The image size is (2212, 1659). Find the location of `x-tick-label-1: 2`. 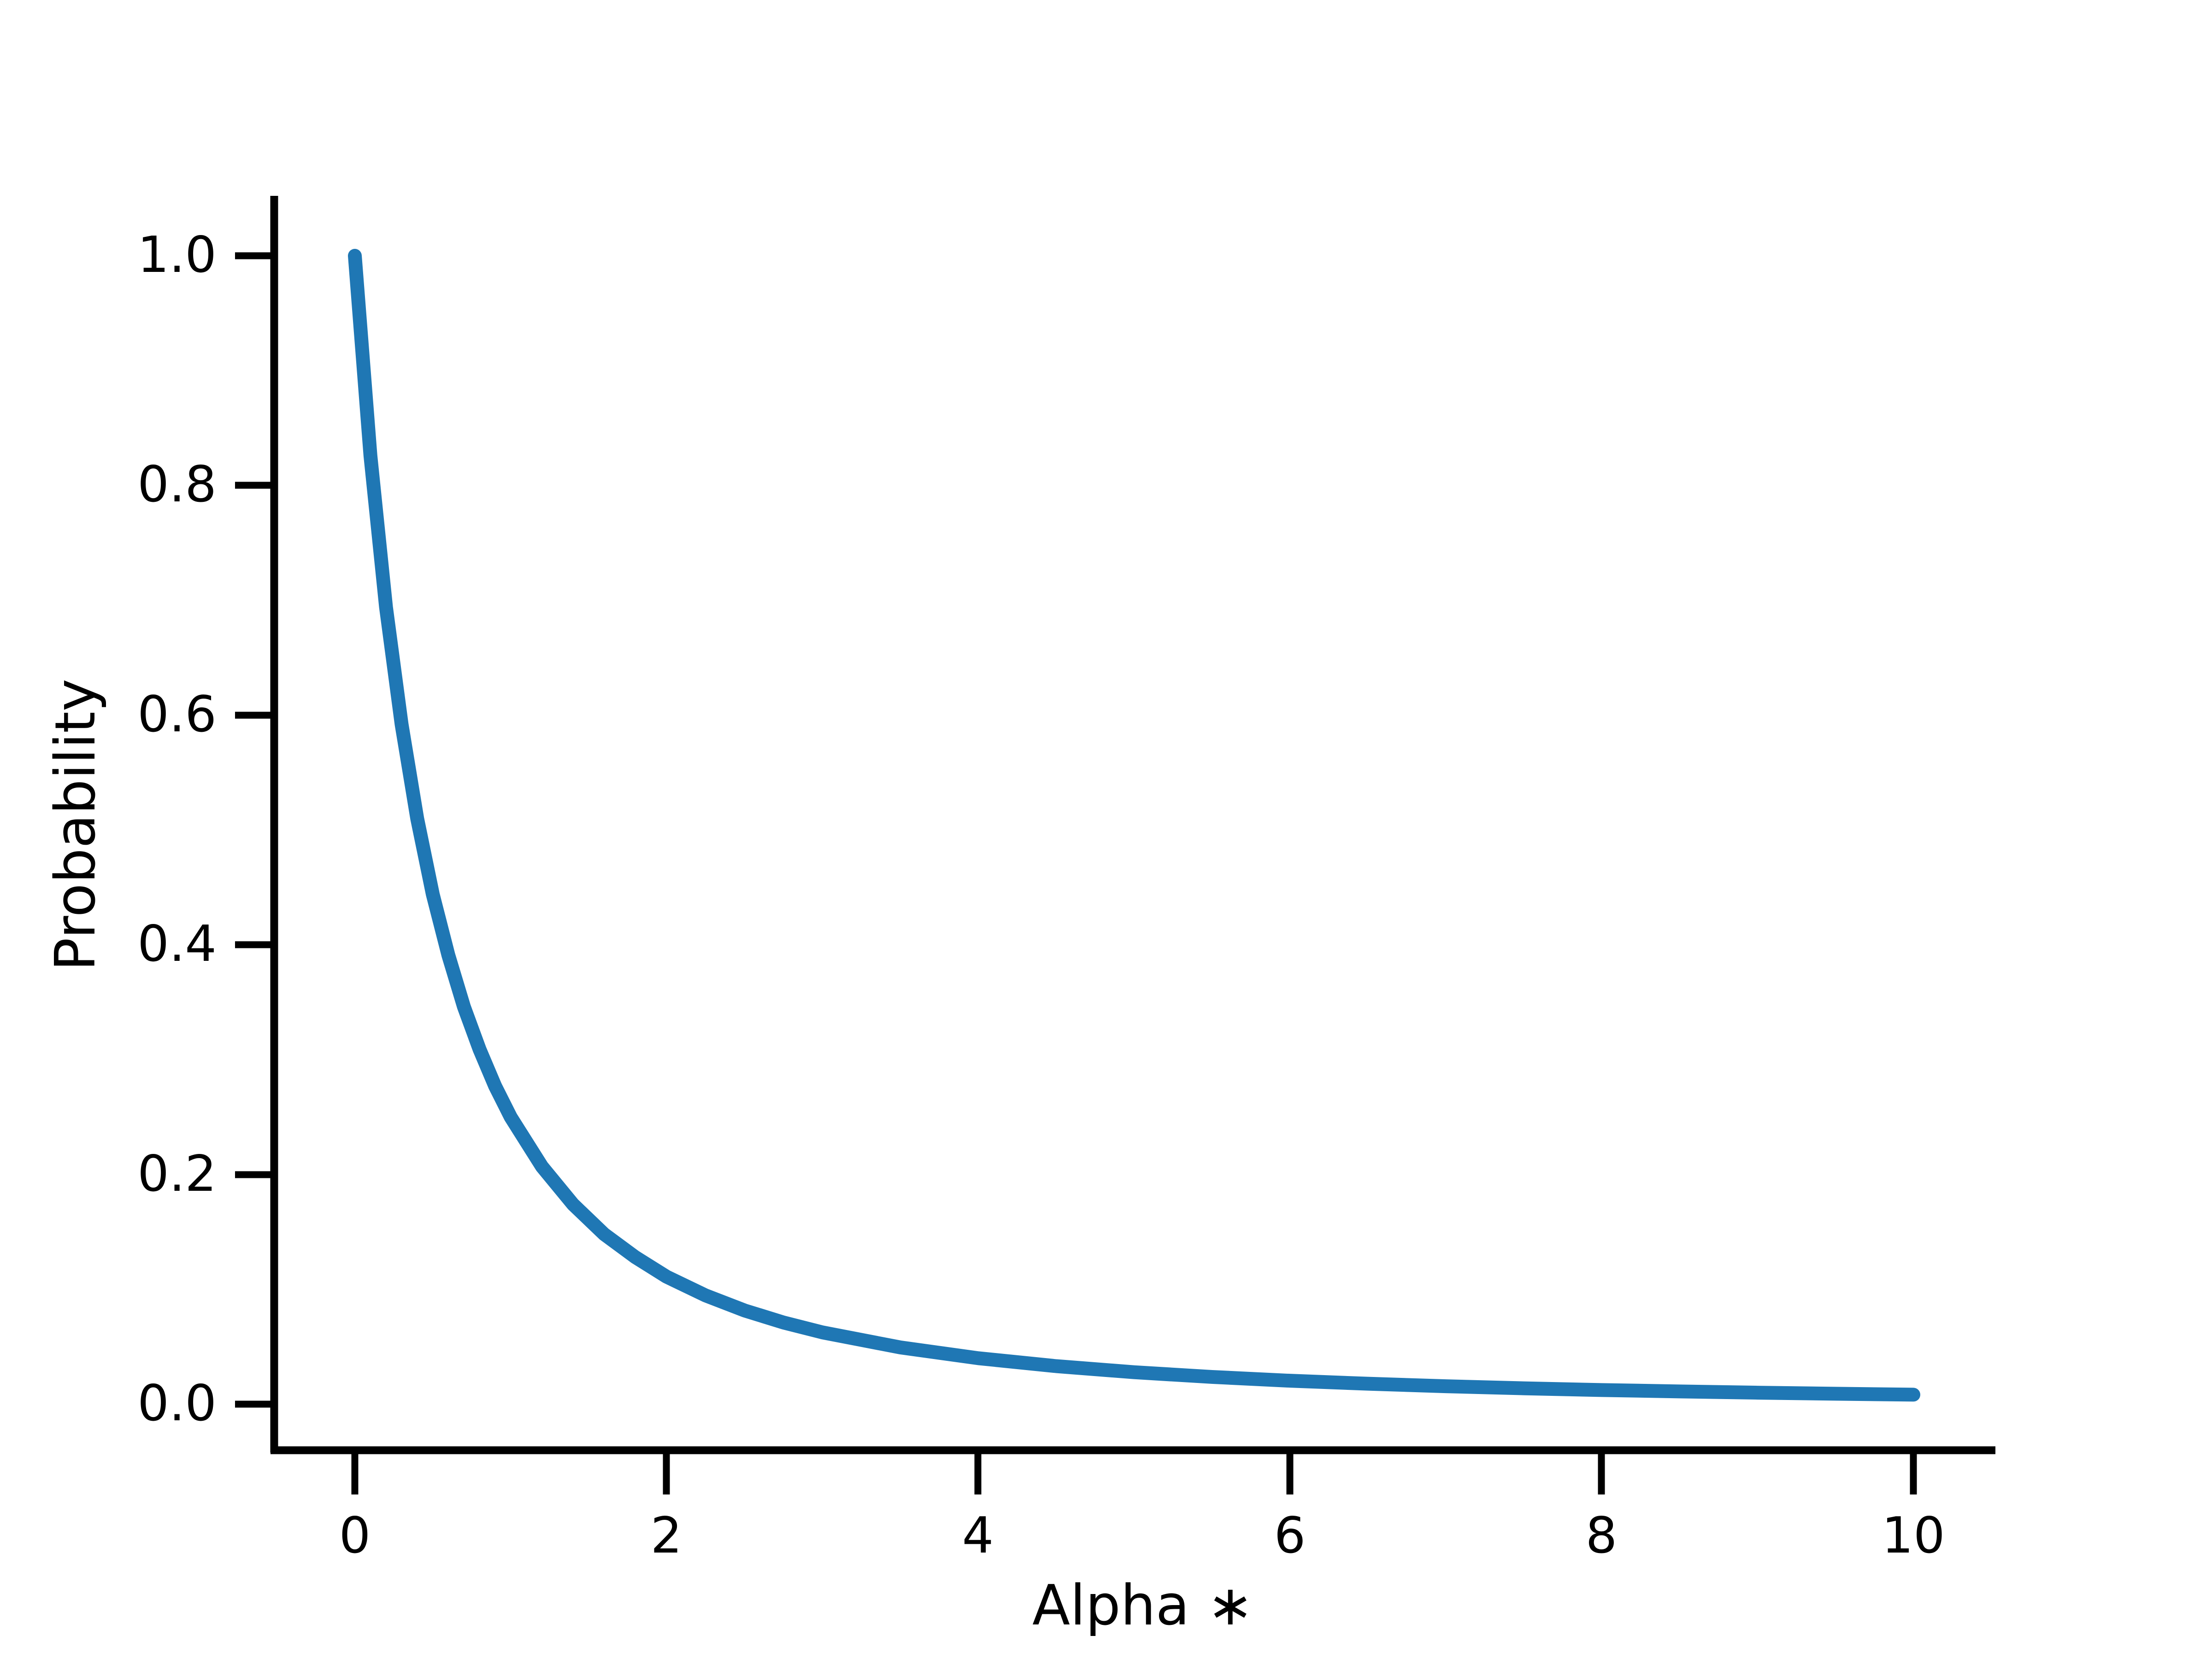

x-tick-label-1: 2 is located at coordinates (666, 1536).